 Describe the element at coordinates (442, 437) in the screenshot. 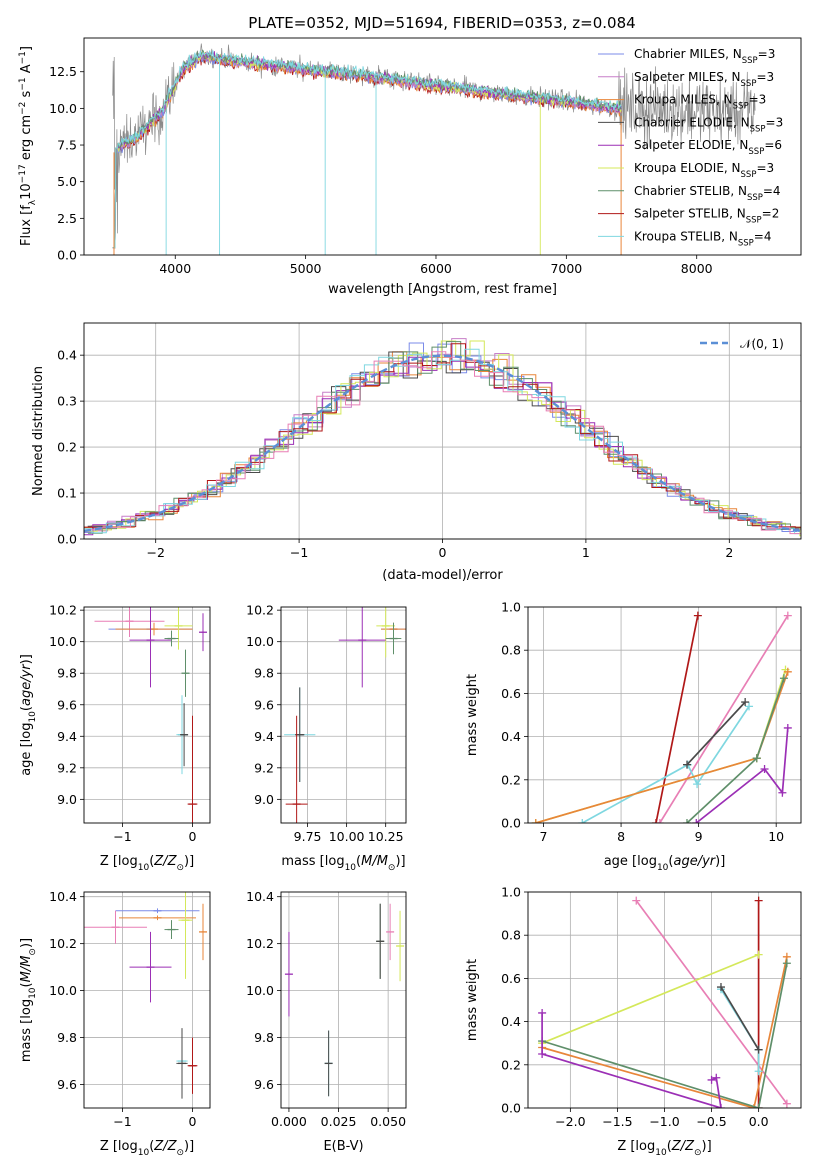

I see `histograms` at that location.